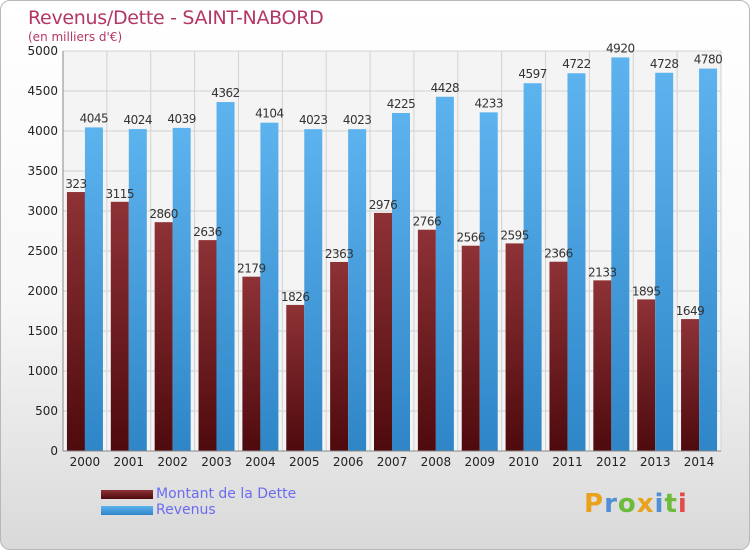  What do you see at coordinates (138, 120) in the screenshot?
I see `data-label-revenus: 4024` at bounding box center [138, 120].